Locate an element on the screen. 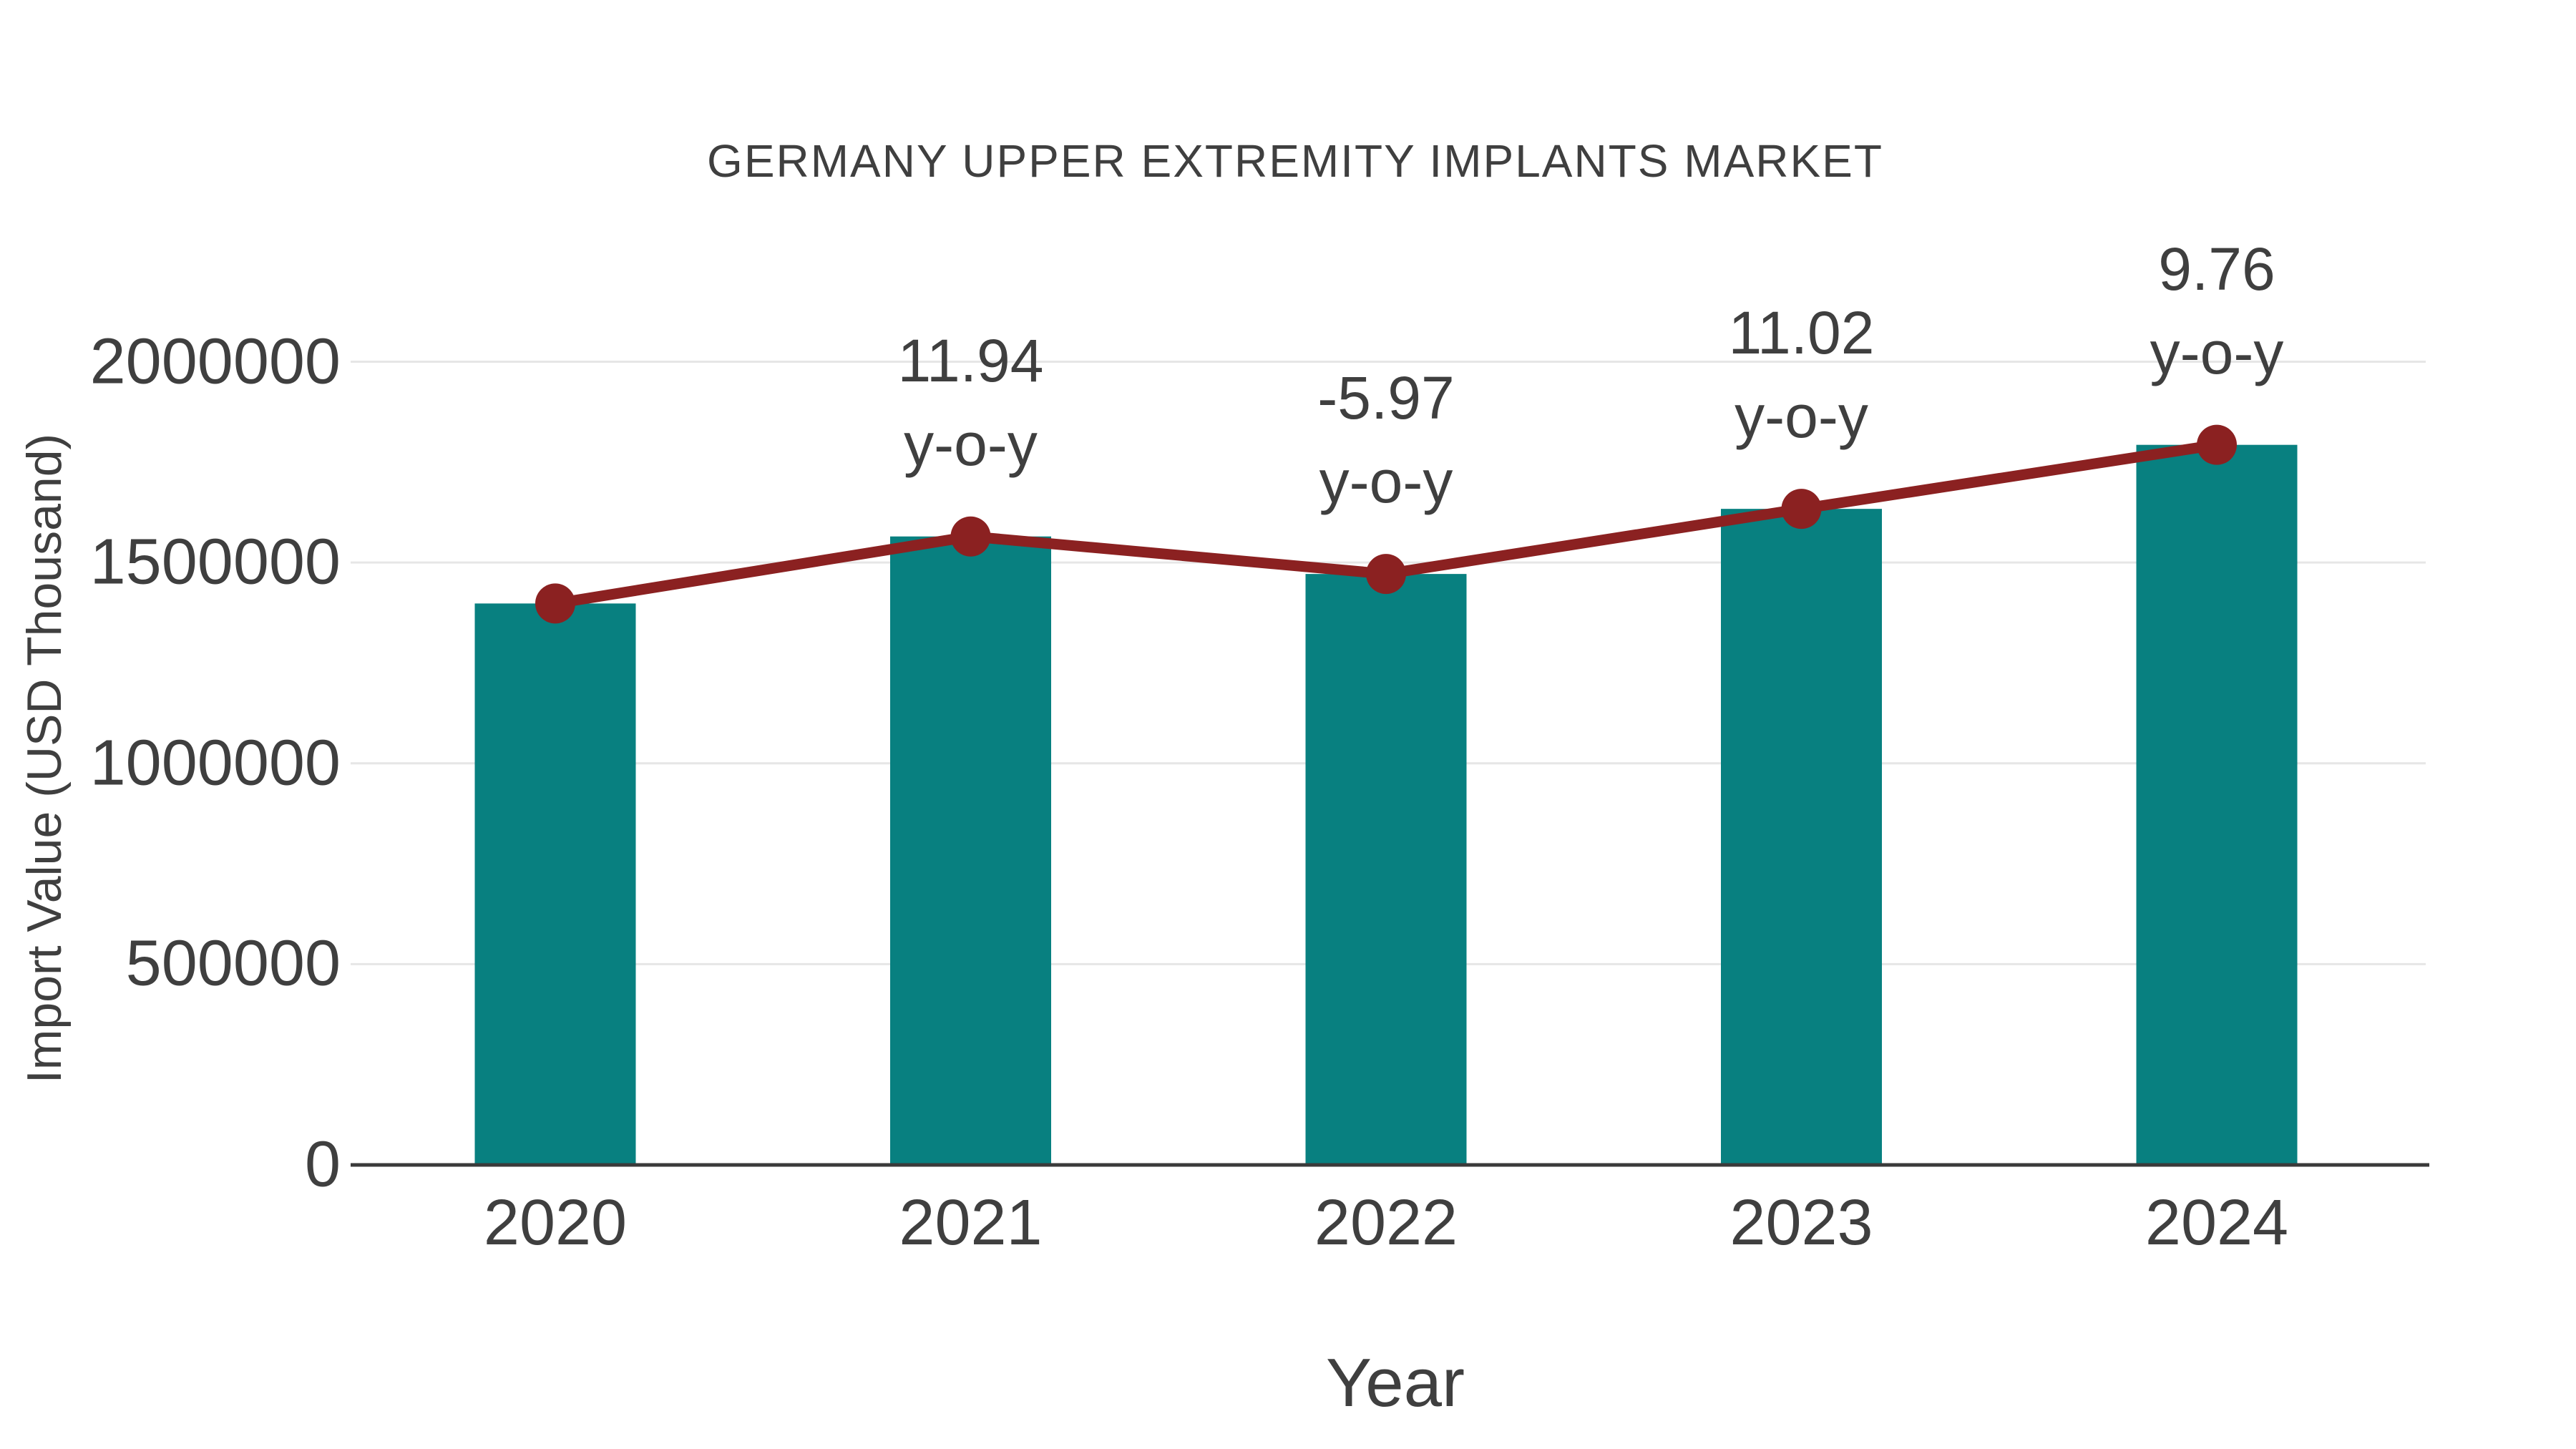 Image resolution: width=2576 pixels, height=1449 pixels. trend-marker-2021 is located at coordinates (970, 536).